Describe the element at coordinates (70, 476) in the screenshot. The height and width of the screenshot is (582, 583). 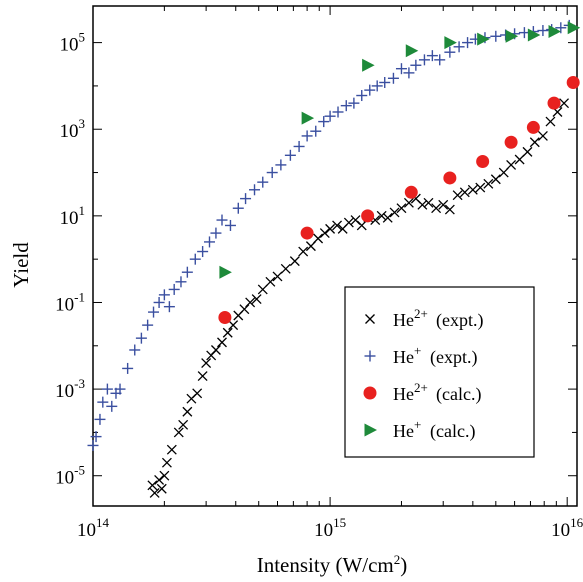
I see `y-tick-label: 10⁻⁵` at that location.